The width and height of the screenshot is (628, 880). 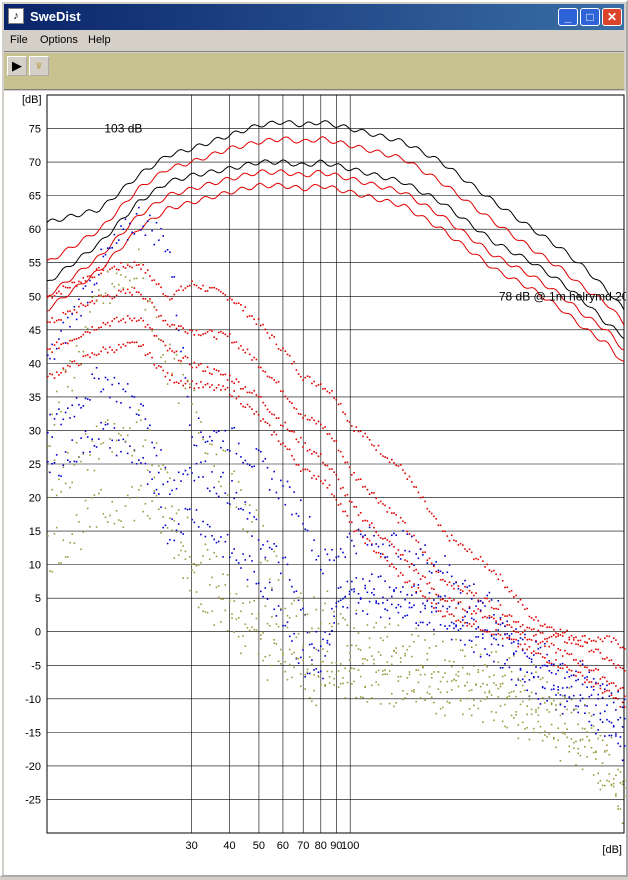 I want to click on play-icon: ▶, so click(x=17, y=66).